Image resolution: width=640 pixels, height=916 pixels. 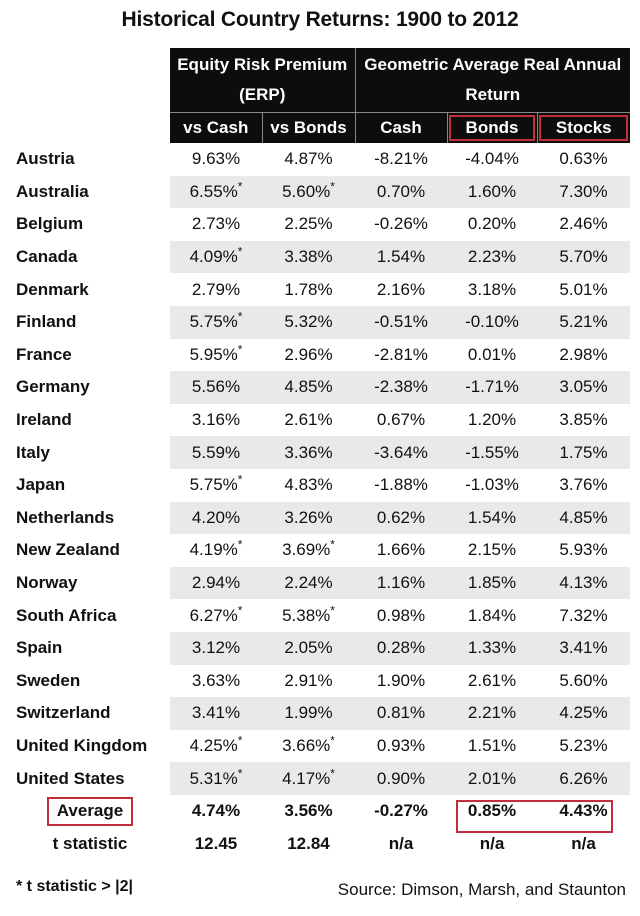 What do you see at coordinates (492, 648) in the screenshot?
I see `cell-value: 1.33%` at bounding box center [492, 648].